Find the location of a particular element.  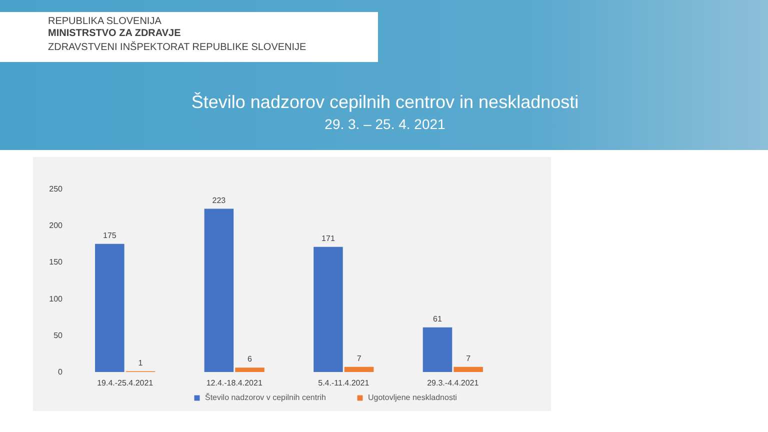

y-tick-label: 100 is located at coordinates (56, 299).